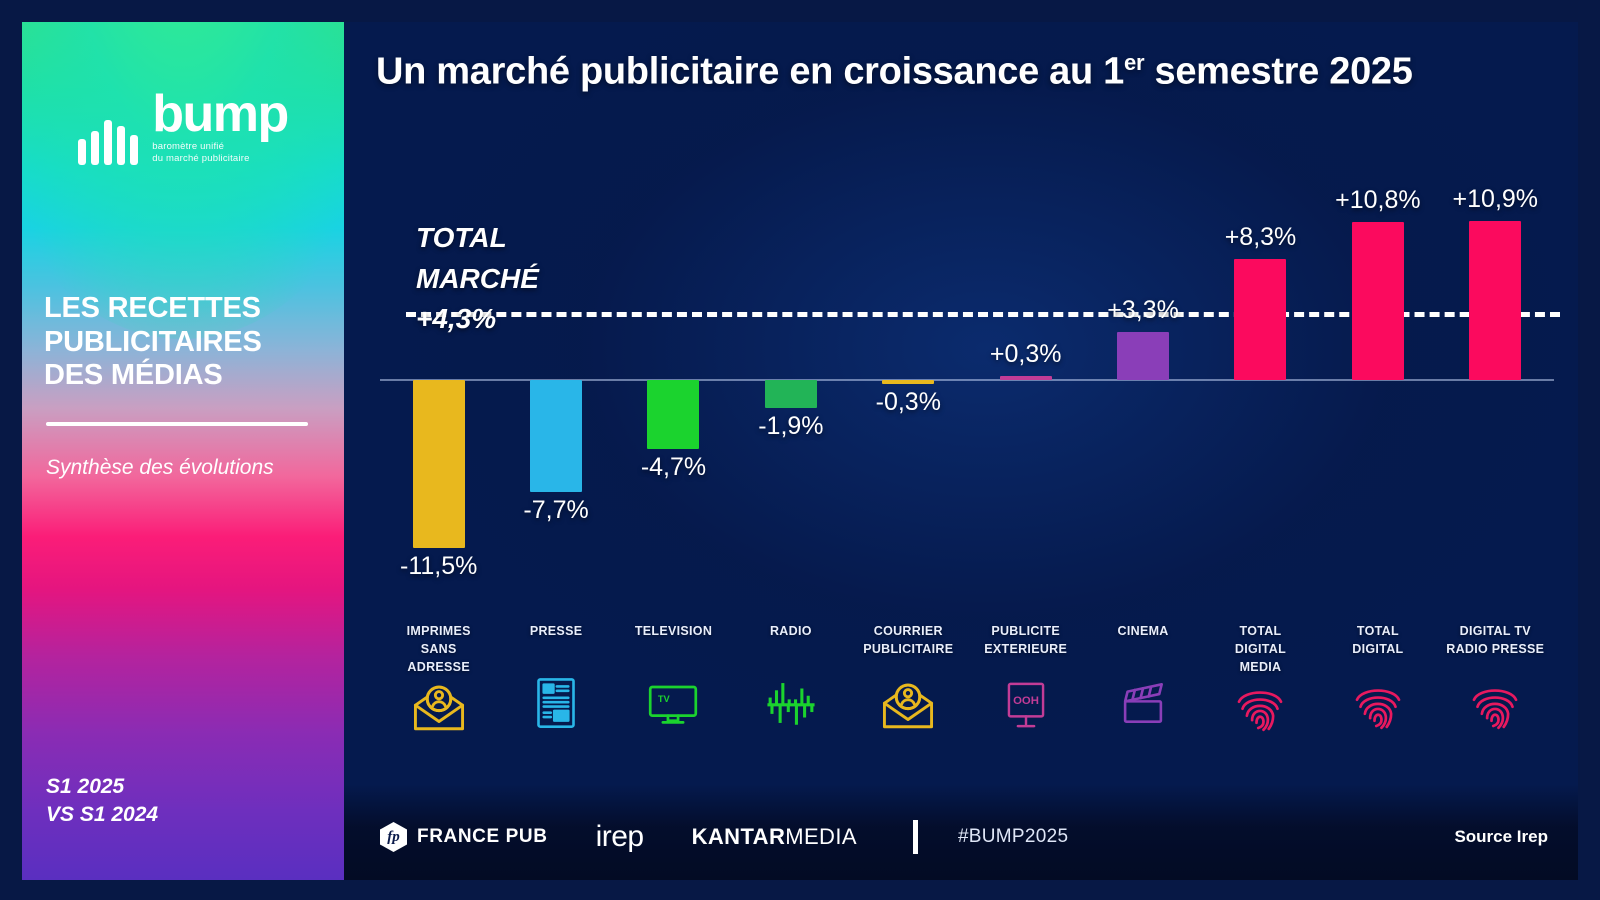  I want to click on category-item: TOTAL DIGITAL MEDIA, so click(1260, 679).